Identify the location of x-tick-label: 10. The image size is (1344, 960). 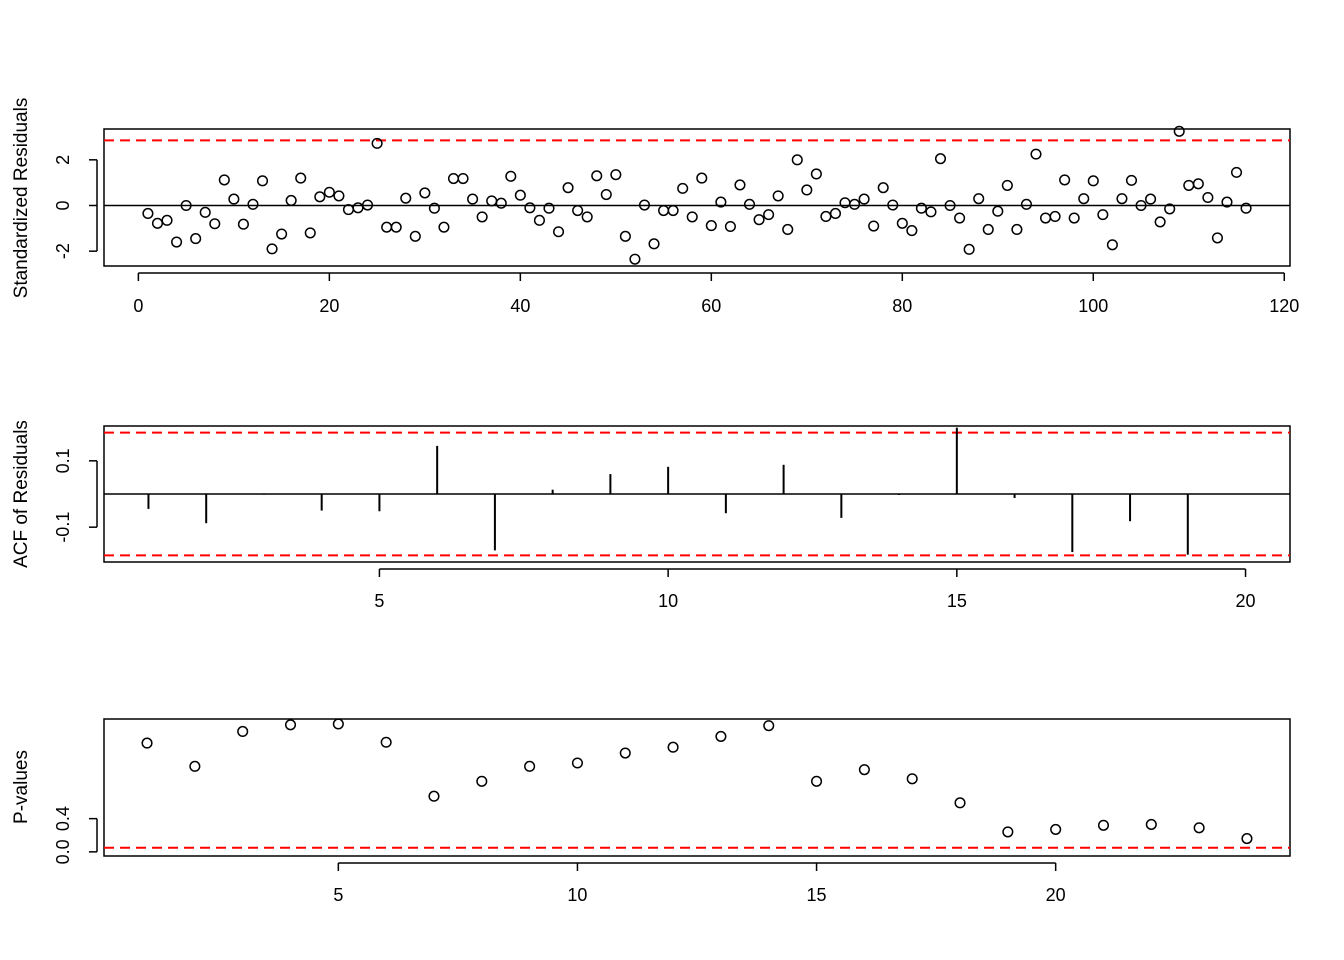
(577, 895).